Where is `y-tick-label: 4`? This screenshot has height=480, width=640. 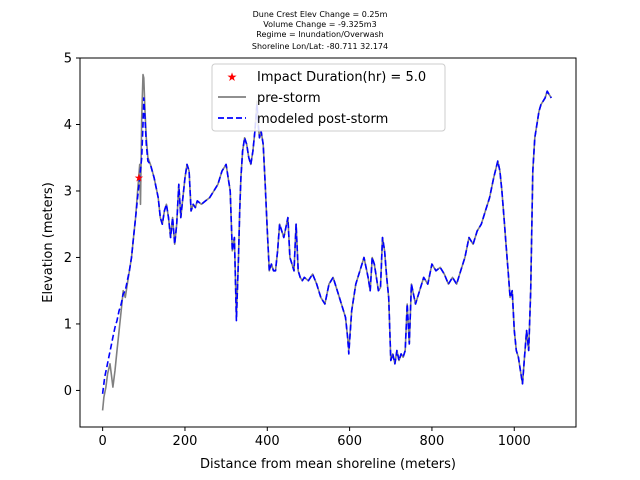 y-tick-label: 4 is located at coordinates (68, 125).